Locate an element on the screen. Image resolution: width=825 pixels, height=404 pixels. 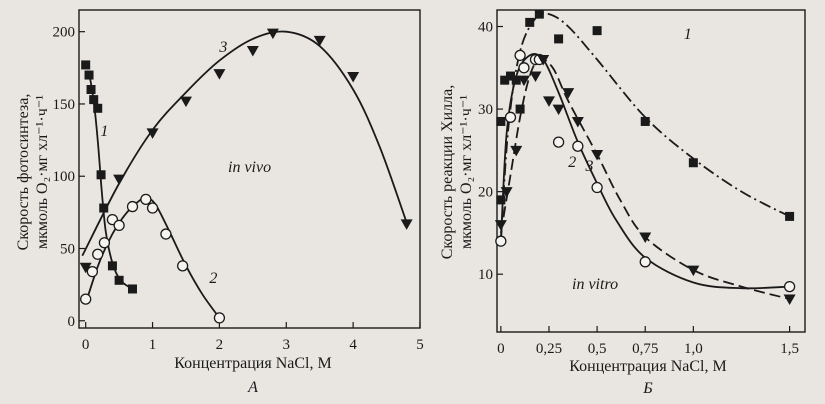
panel-b-y-tick-label: 20 is located at coordinates (485, 193).